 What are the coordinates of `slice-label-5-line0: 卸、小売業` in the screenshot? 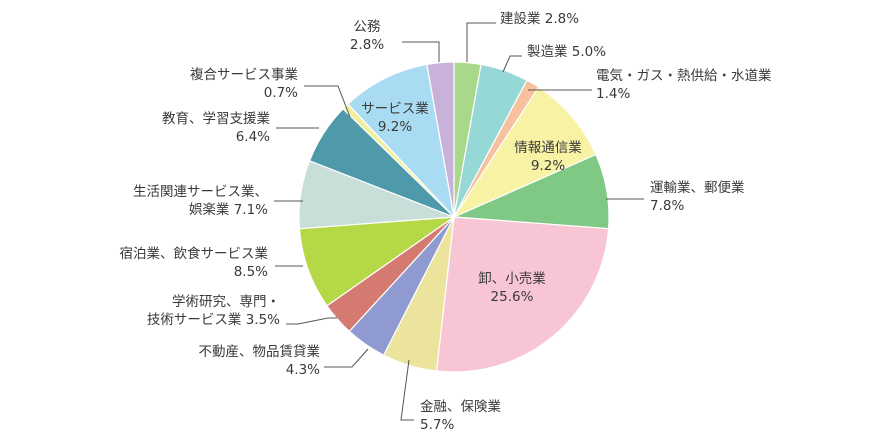 It's located at (512, 279).